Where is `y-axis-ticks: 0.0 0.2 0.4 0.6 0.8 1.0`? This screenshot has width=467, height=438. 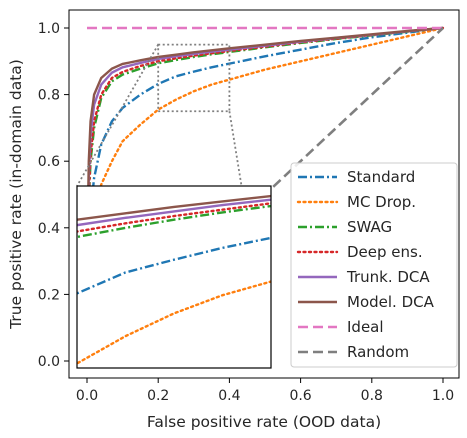
y-axis-ticks: 0.0 0.2 0.4 0.6 0.8 1.0 is located at coordinates (53, 195).